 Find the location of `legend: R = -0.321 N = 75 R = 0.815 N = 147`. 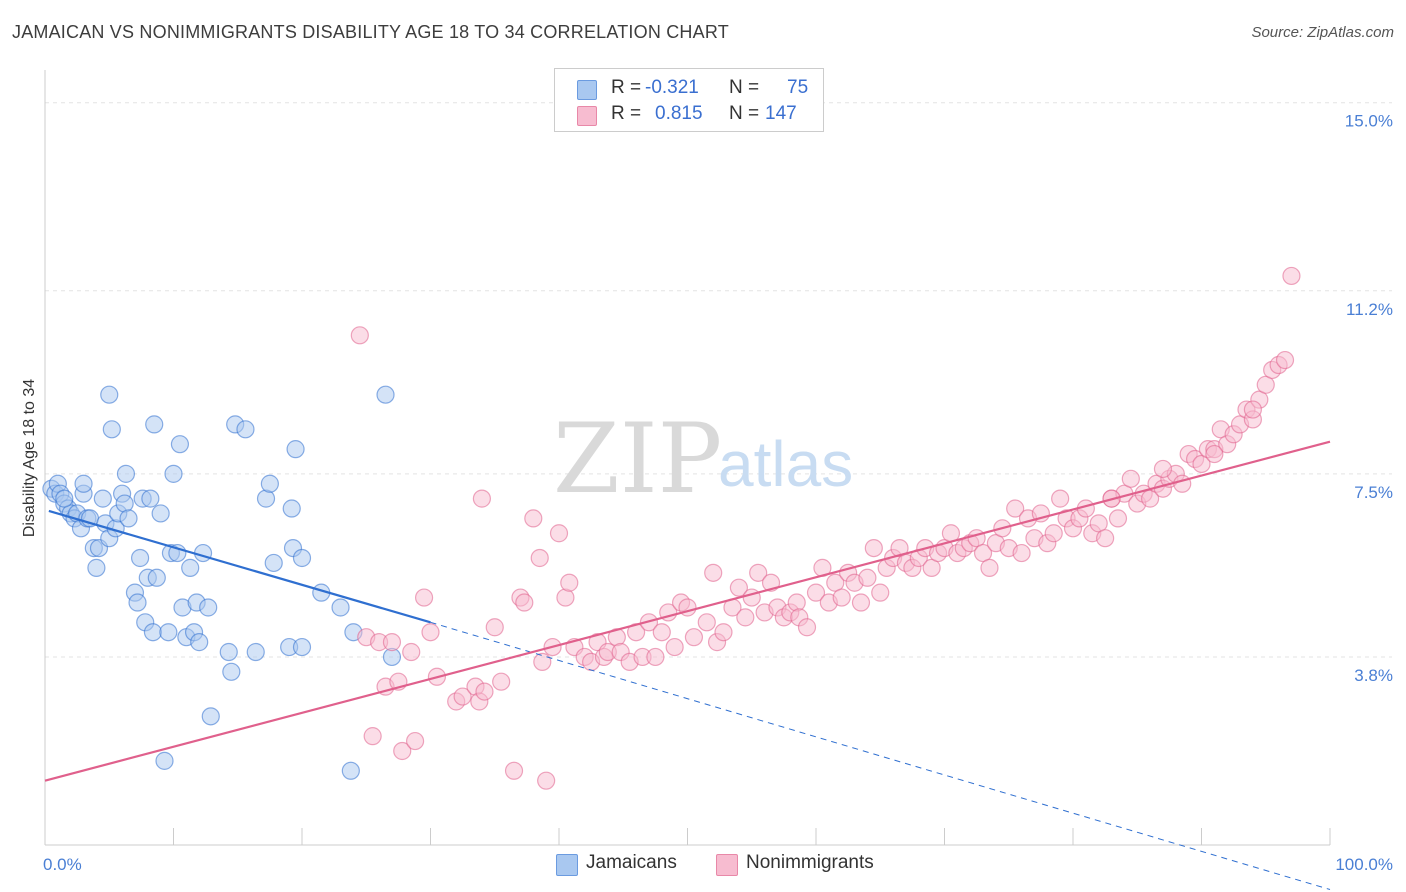

legend: R = -0.321 N = 75 R = 0.815 N = 147 is located at coordinates (689, 100).